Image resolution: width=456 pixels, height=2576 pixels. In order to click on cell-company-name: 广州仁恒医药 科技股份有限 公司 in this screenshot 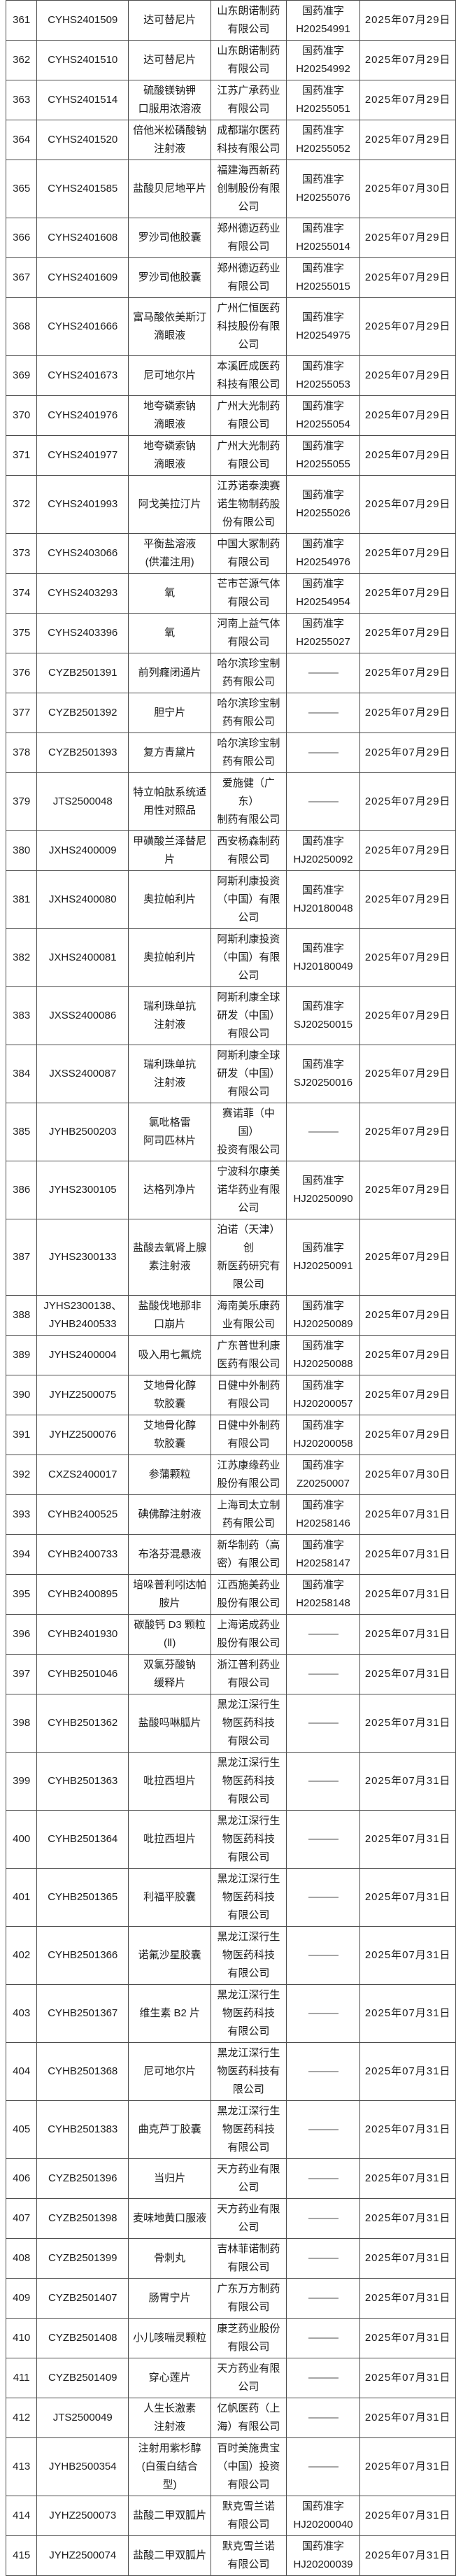, I will do `click(249, 326)`.